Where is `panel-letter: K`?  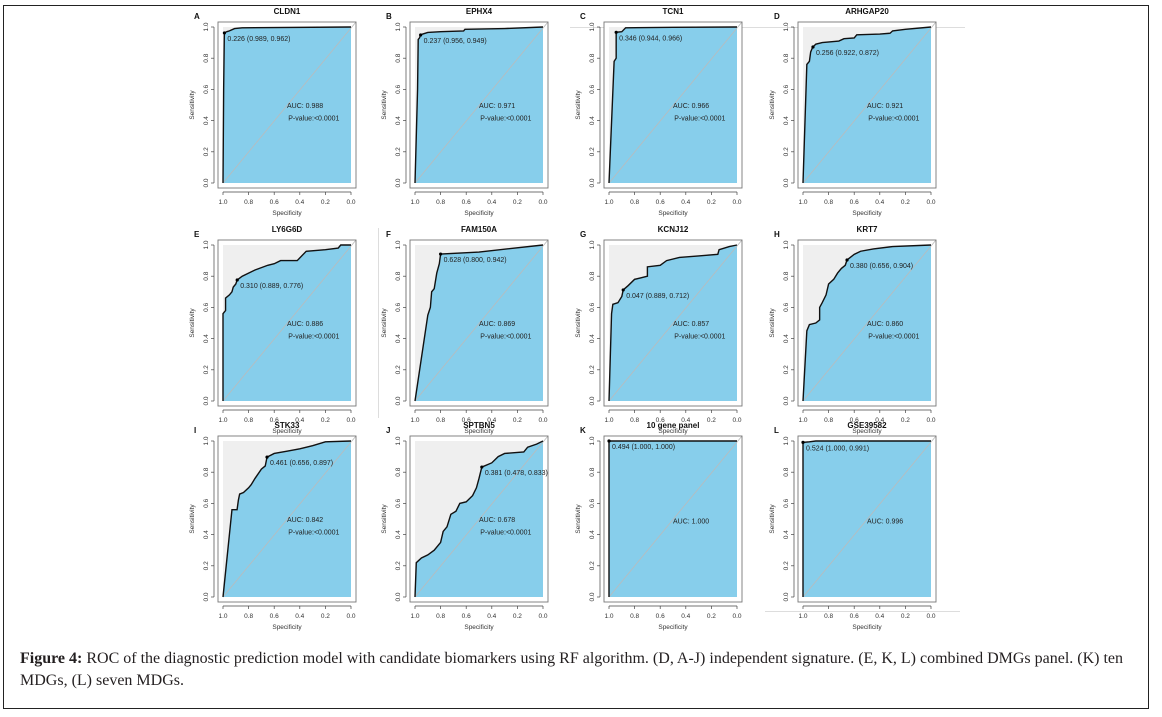
panel-letter: K is located at coordinates (583, 430).